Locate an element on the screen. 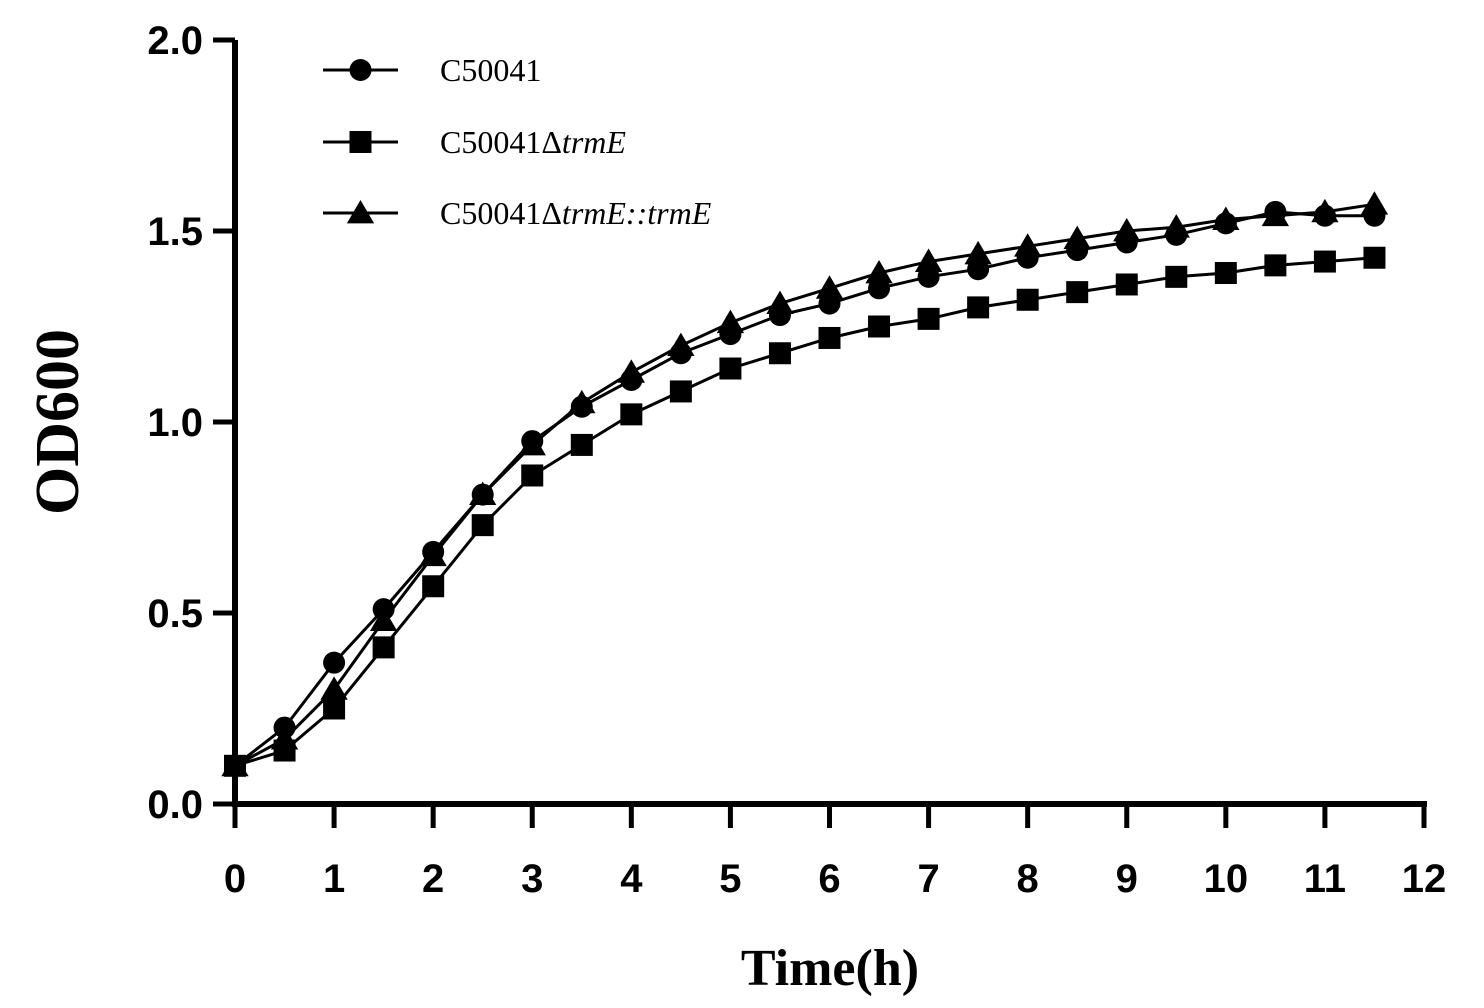 The height and width of the screenshot is (1008, 1484). y-tick-label: 0.0 is located at coordinates (175, 805).